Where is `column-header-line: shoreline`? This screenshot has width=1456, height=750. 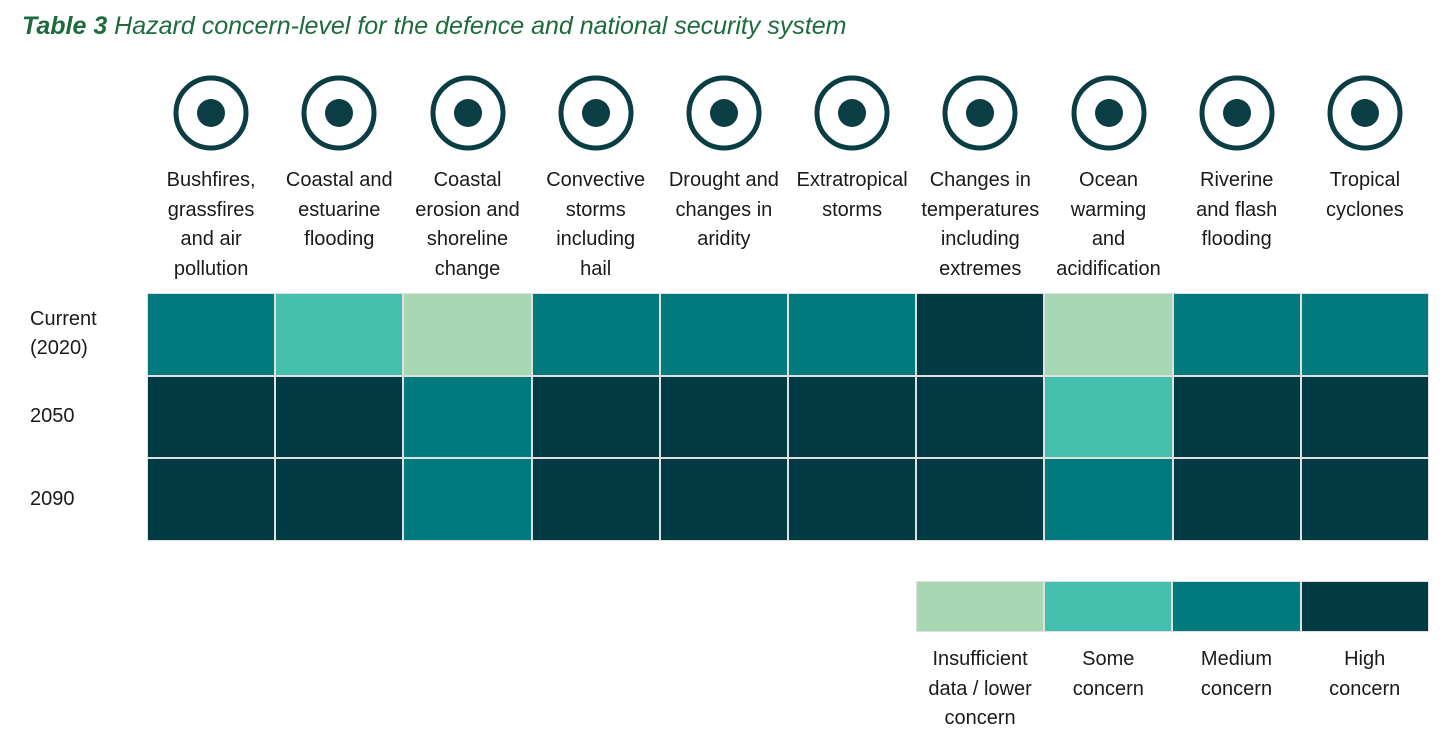 column-header-line: shoreline is located at coordinates (467, 239).